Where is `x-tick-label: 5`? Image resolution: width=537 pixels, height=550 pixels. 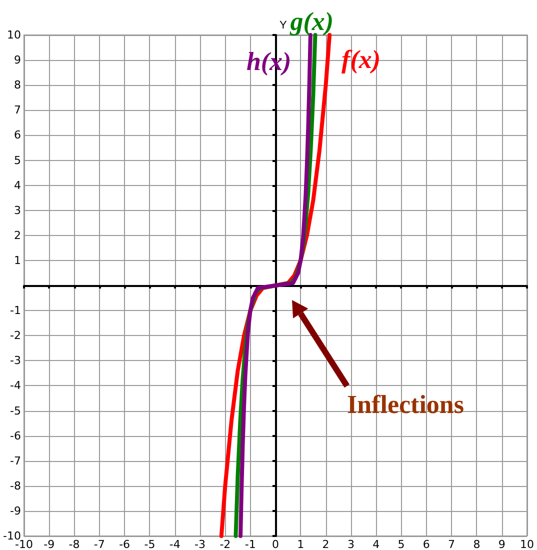
x-tick-label: 5 is located at coordinates (401, 544).